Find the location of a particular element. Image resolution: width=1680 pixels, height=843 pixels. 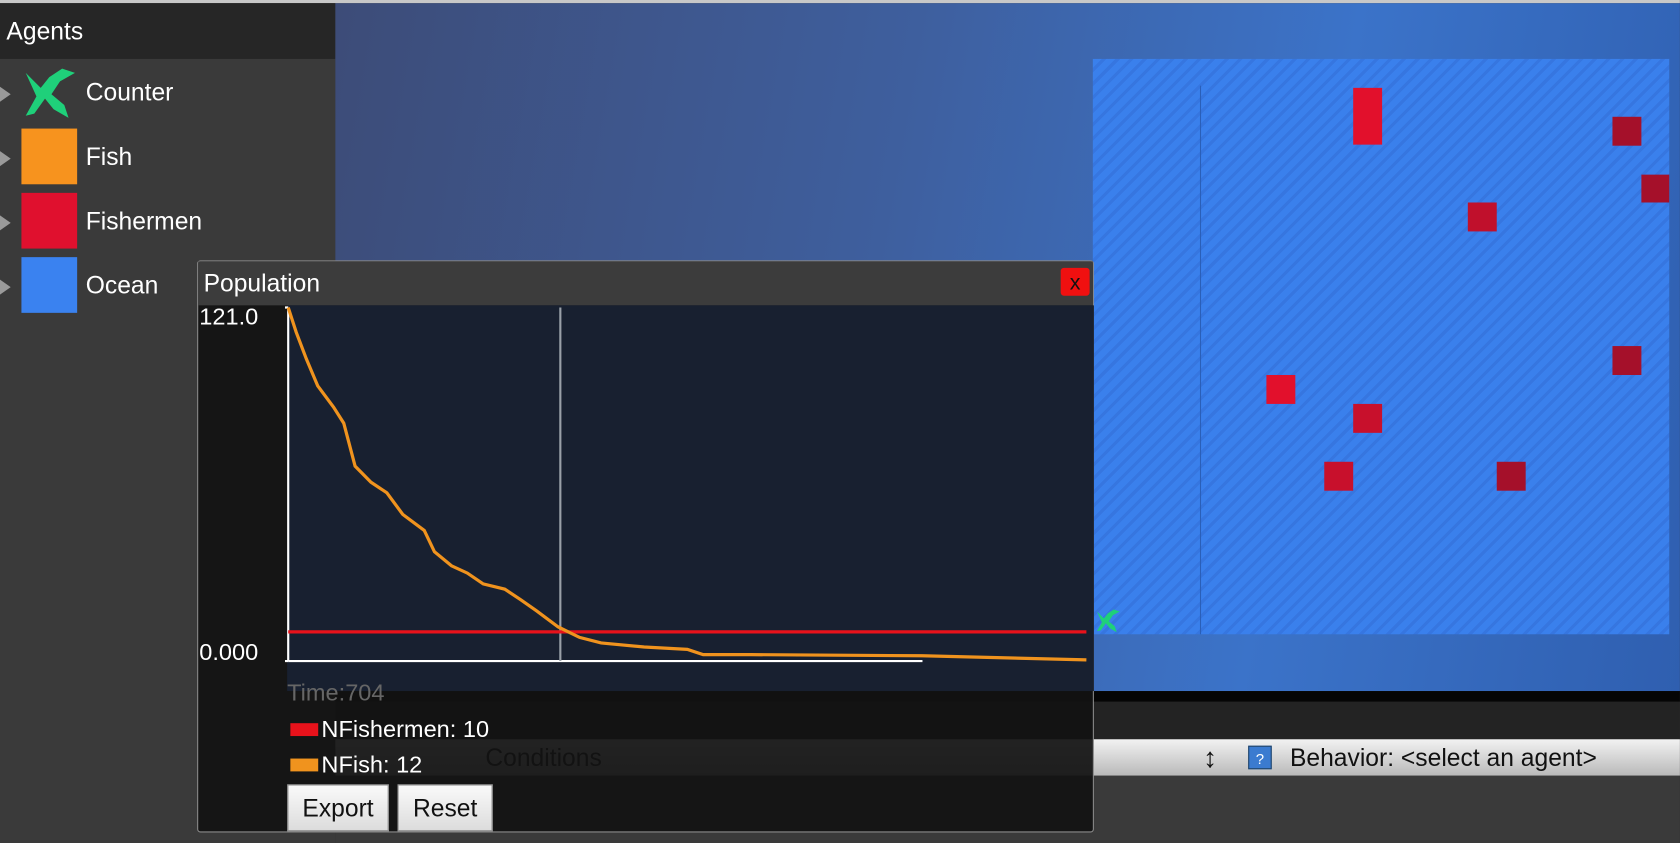

counter-icon is located at coordinates (50, 93).